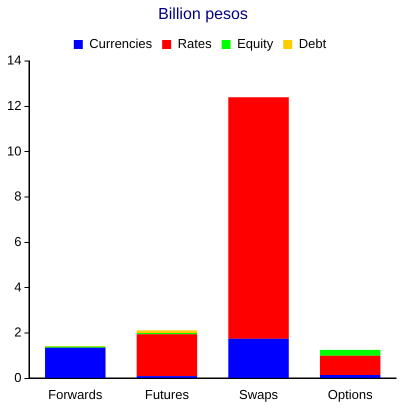 Image resolution: width=406 pixels, height=412 pixels. What do you see at coordinates (18, 286) in the screenshot?
I see `y-tick-label: 4` at bounding box center [18, 286].